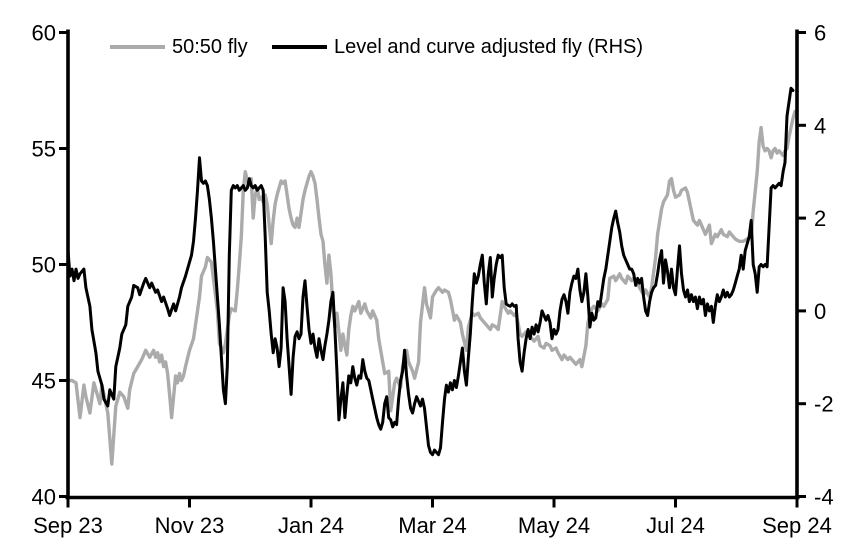 The image size is (852, 551). What do you see at coordinates (824, 497) in the screenshot?
I see `right-axis-tick-label: -4` at bounding box center [824, 497].